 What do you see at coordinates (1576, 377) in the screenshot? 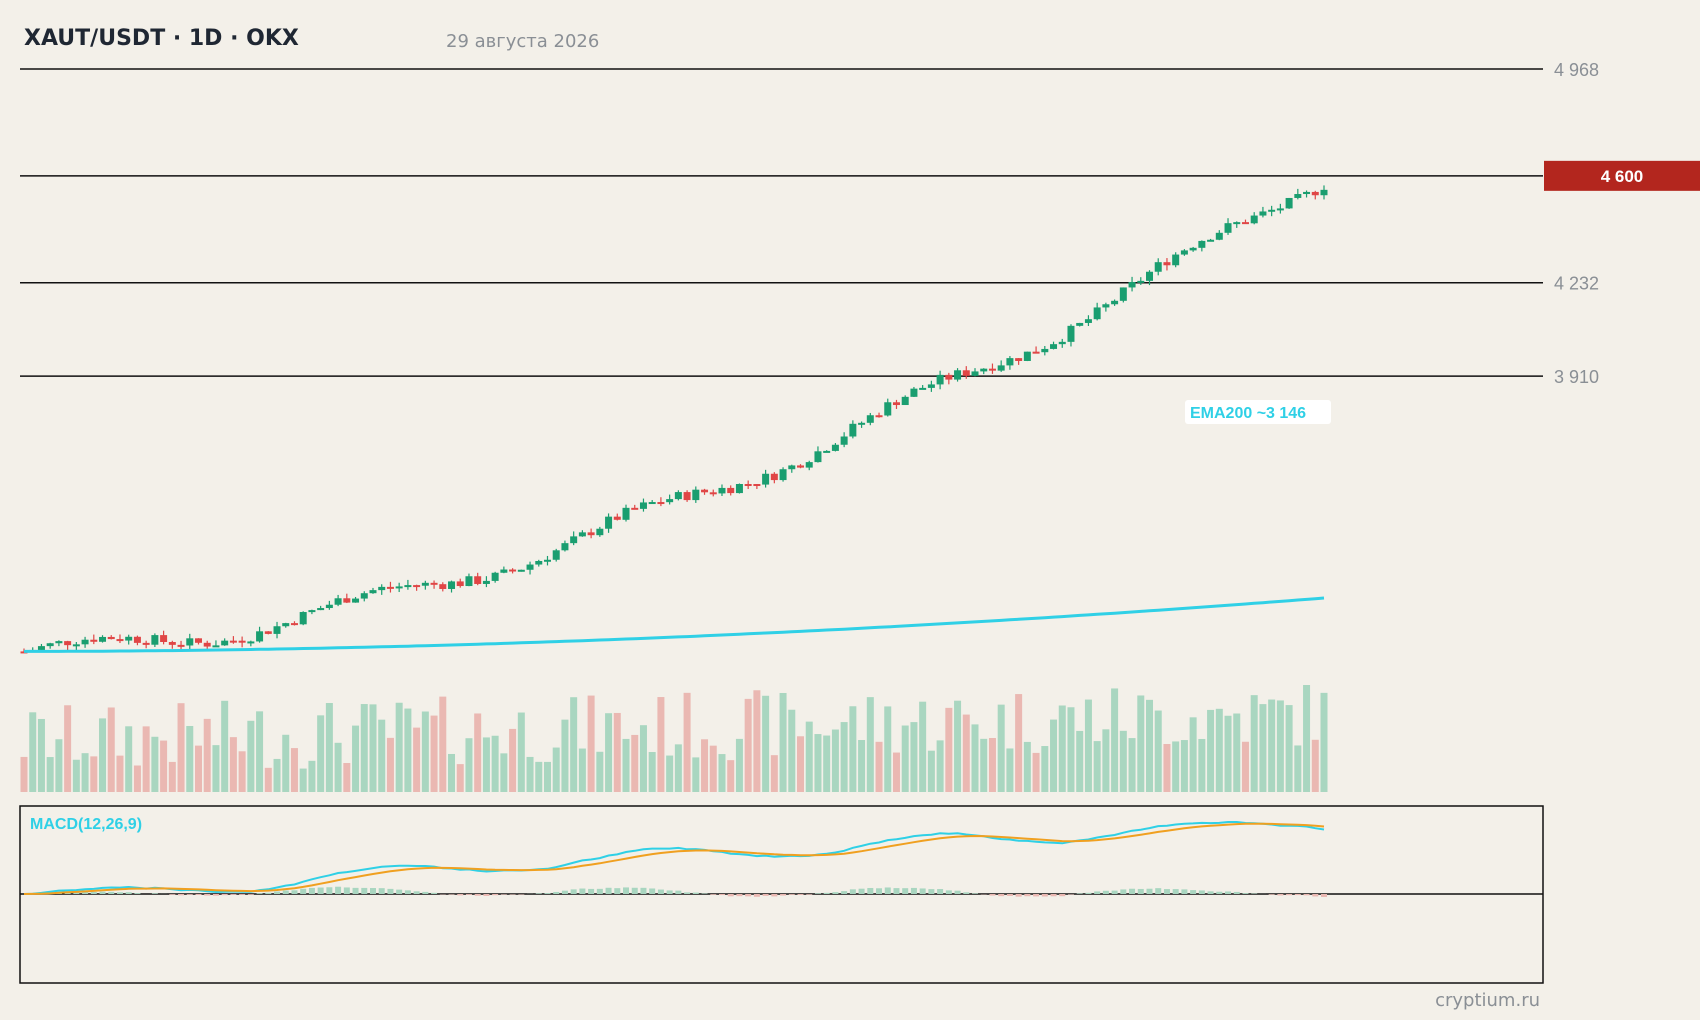
I see `level-label: 3 910` at bounding box center [1576, 377].